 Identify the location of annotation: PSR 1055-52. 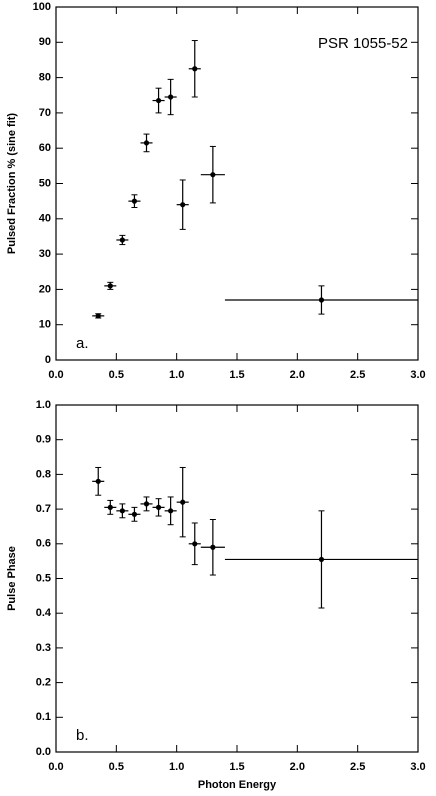
(363, 43).